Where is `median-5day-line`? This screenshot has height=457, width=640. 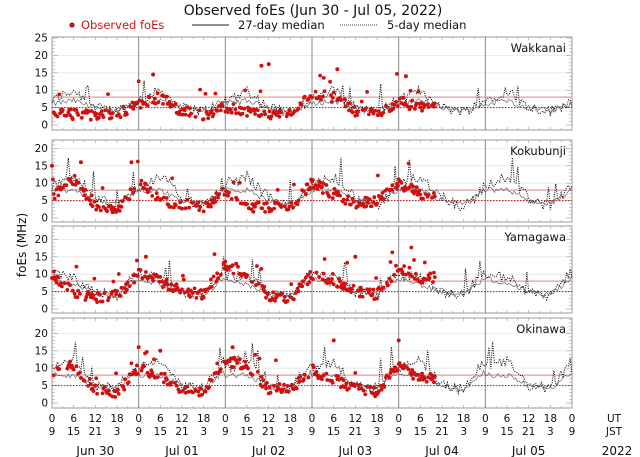 median-5day-line is located at coordinates (312, 279).